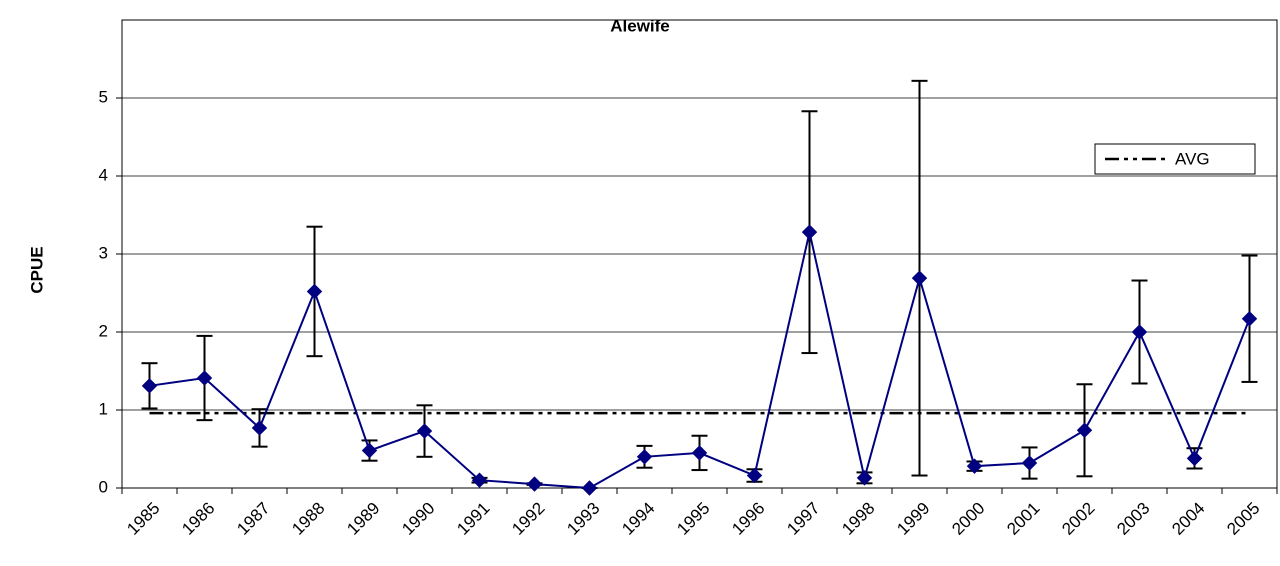 The image size is (1280, 566). I want to click on x-tick-label: 1991, so click(473, 519).